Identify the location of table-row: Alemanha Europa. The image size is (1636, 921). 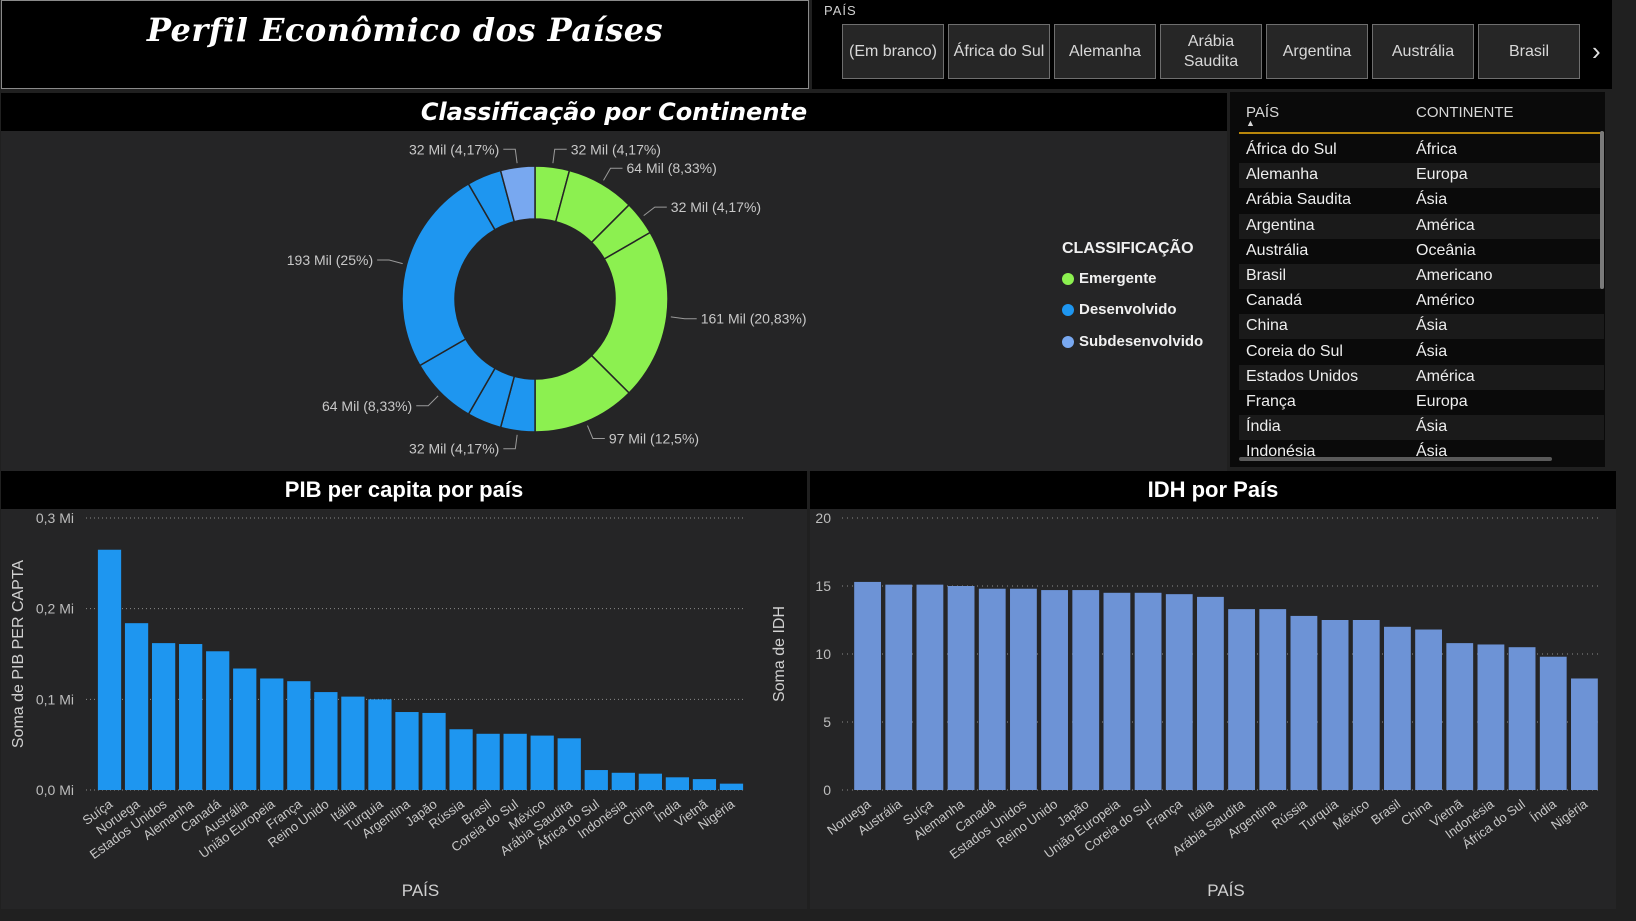
(1421, 176).